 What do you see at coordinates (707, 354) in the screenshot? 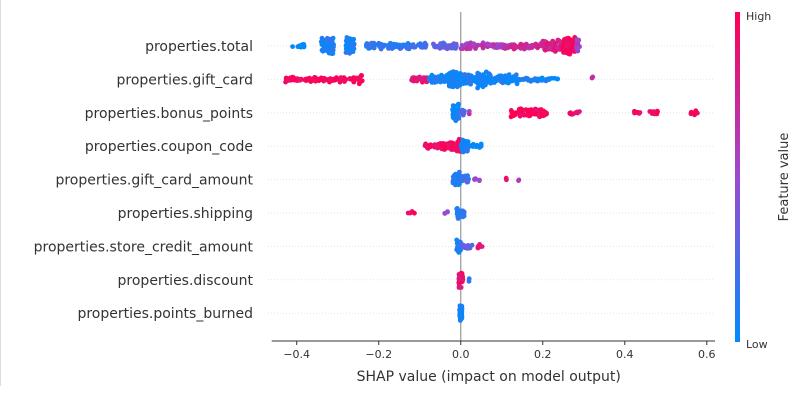
I see `x-tick-label: 0.6` at bounding box center [707, 354].